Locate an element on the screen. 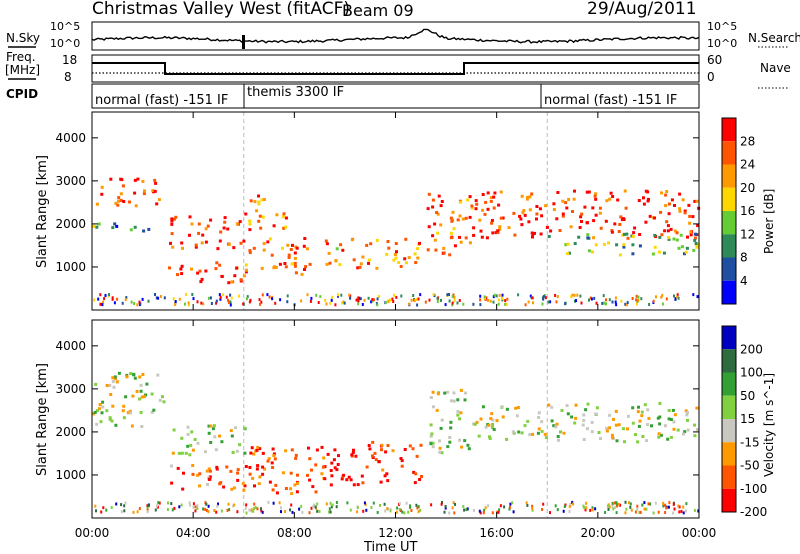 The width and height of the screenshot is (800, 554). frequency-panel: Freq. [MHz] 18 8 60 0 Nave is located at coordinates (398, 69).